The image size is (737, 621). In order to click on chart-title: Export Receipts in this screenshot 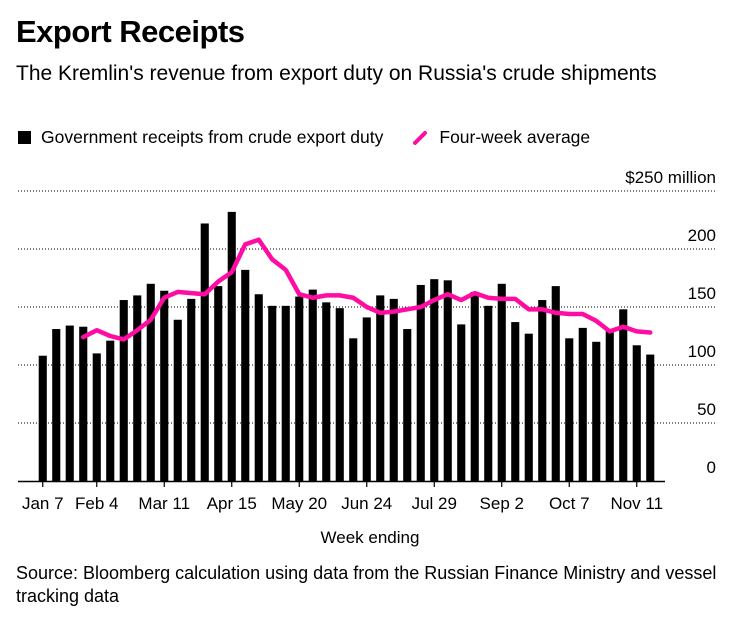, I will do `click(130, 31)`.